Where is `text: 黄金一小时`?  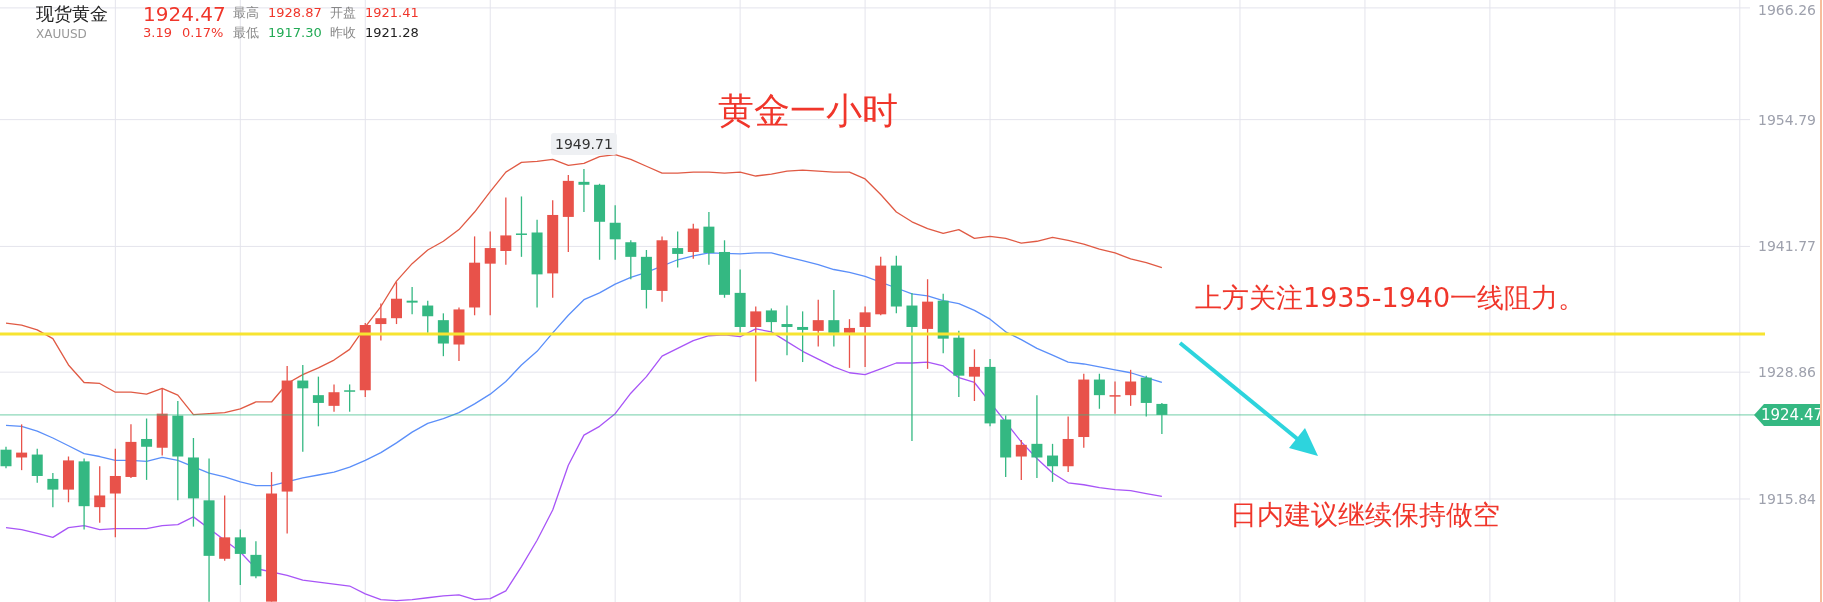
text: 黄金一小时 is located at coordinates (808, 110).